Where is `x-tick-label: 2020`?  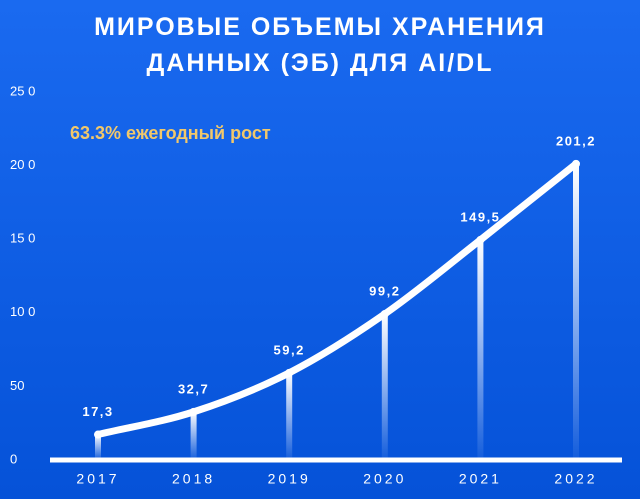 x-tick-label: 2020 is located at coordinates (384, 479).